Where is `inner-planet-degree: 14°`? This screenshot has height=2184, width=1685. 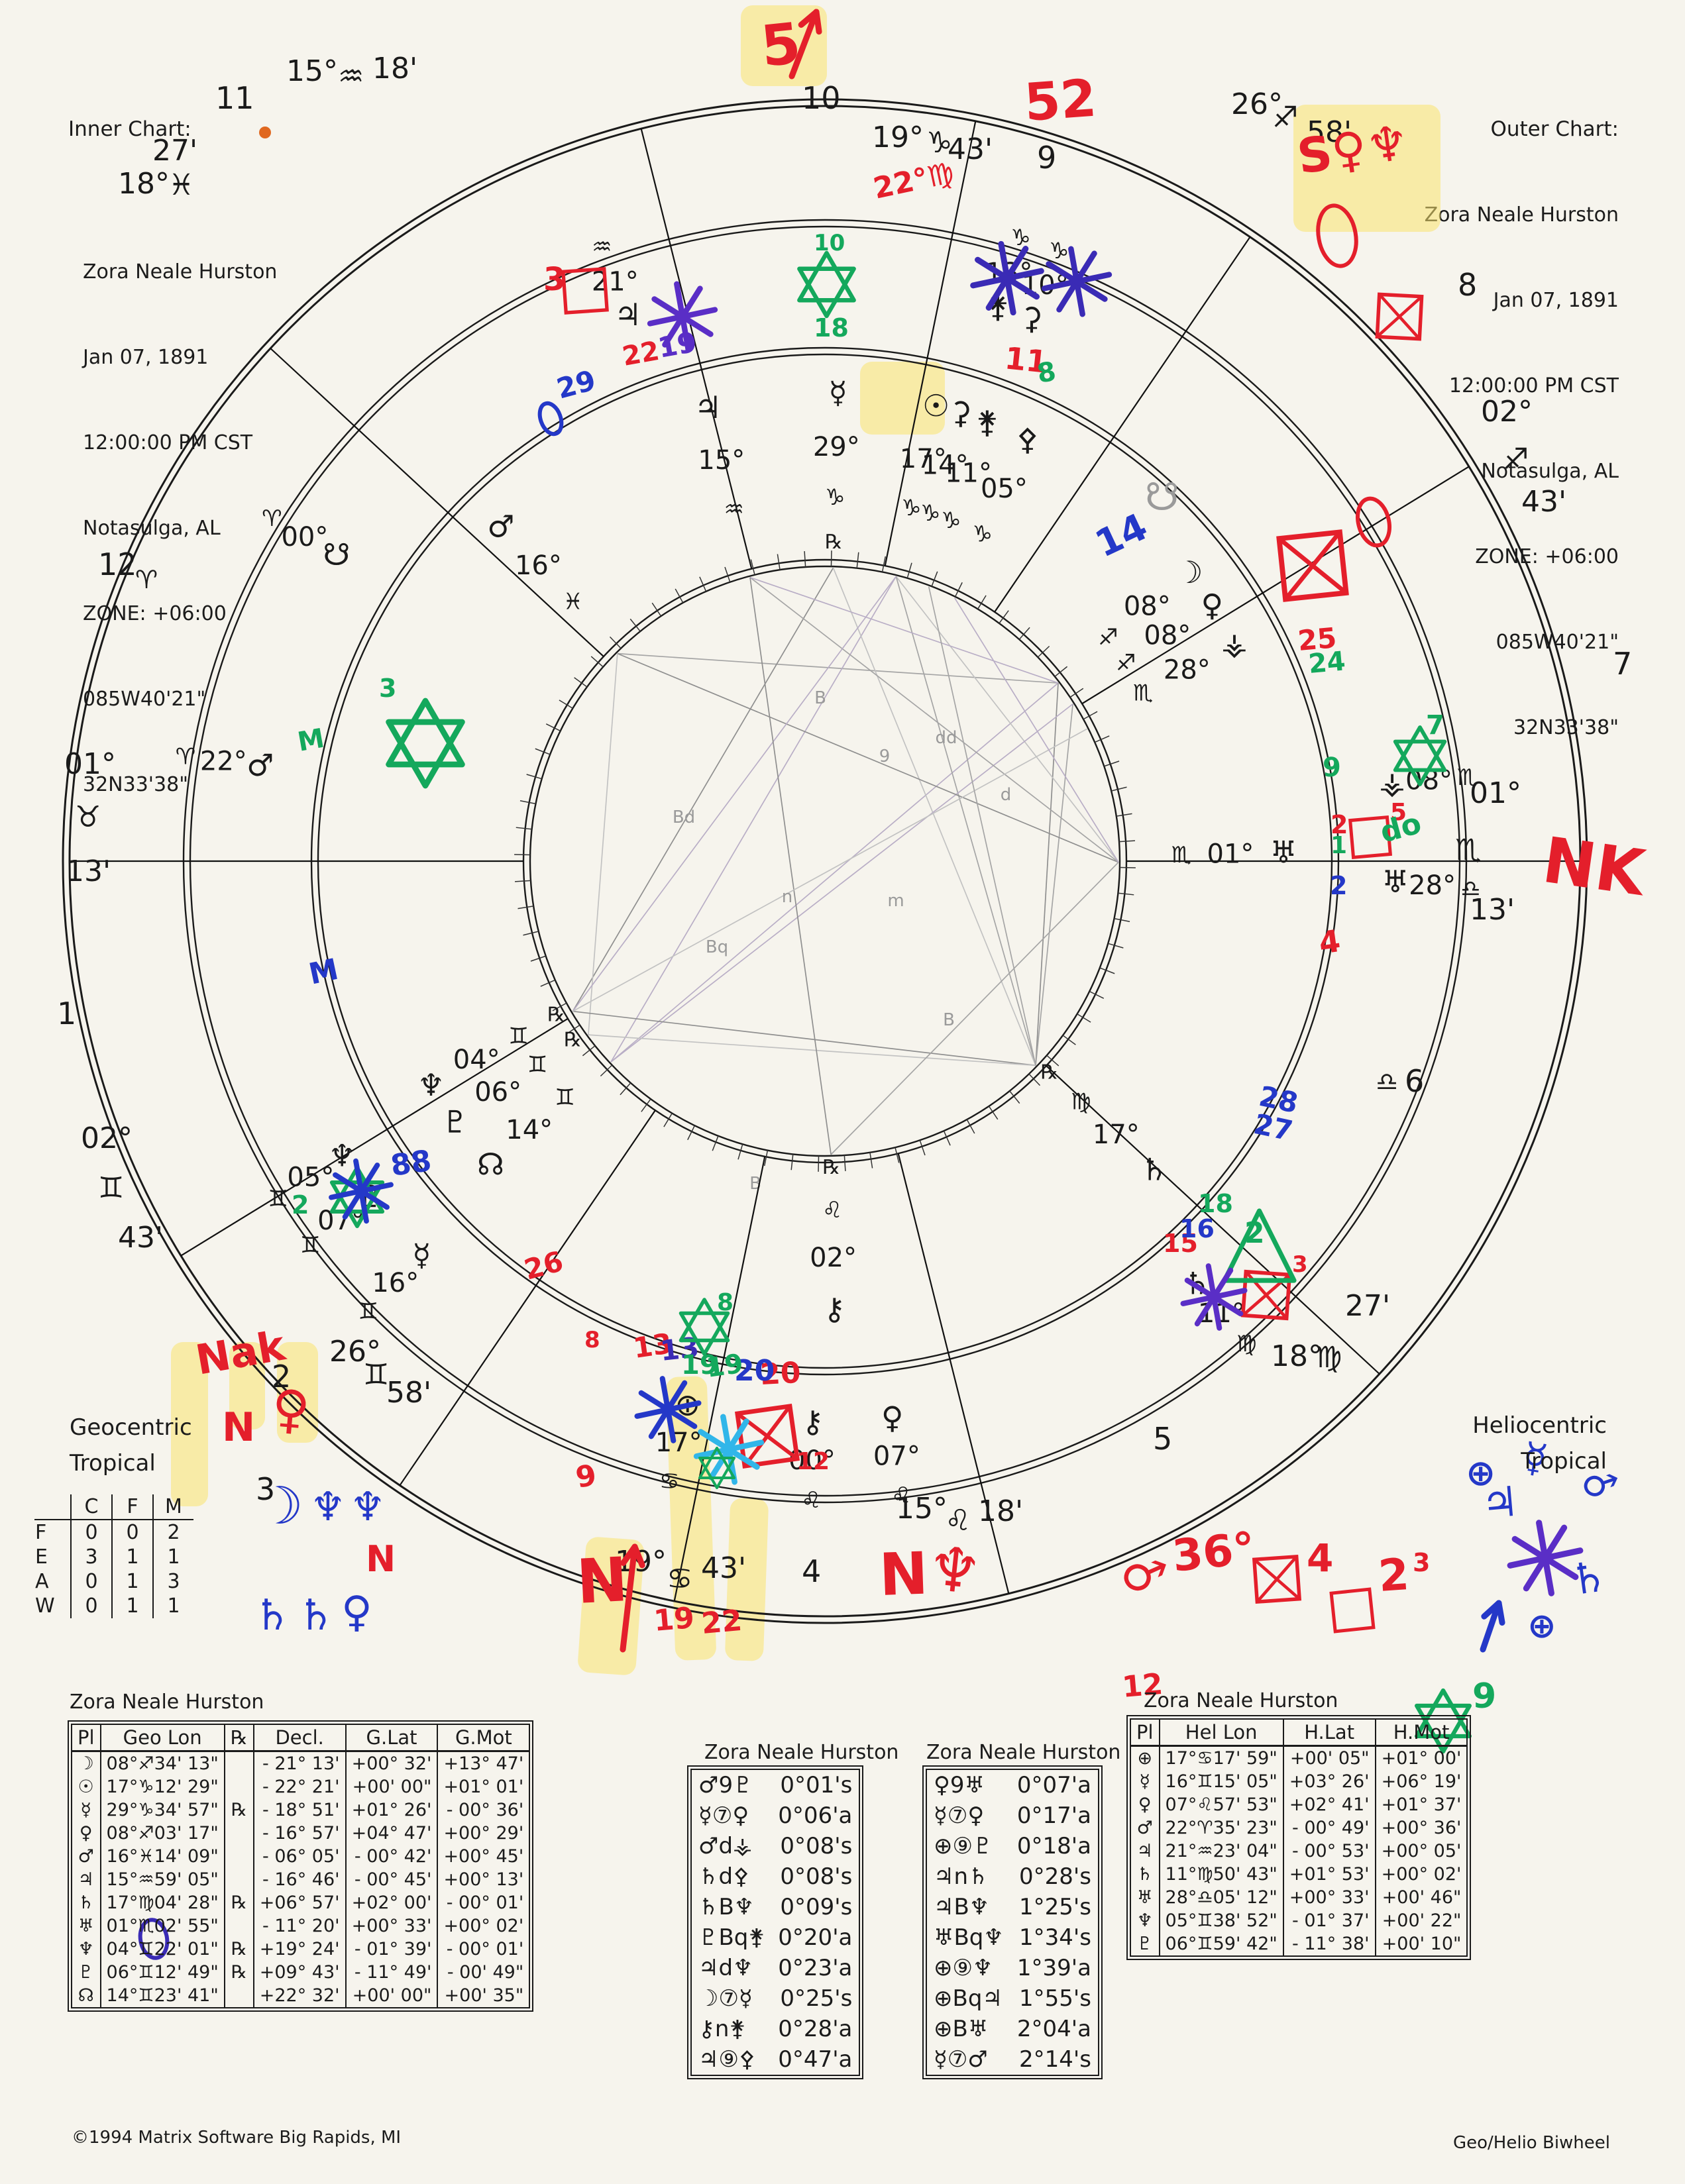 inner-planet-degree: 14° is located at coordinates (945, 465).